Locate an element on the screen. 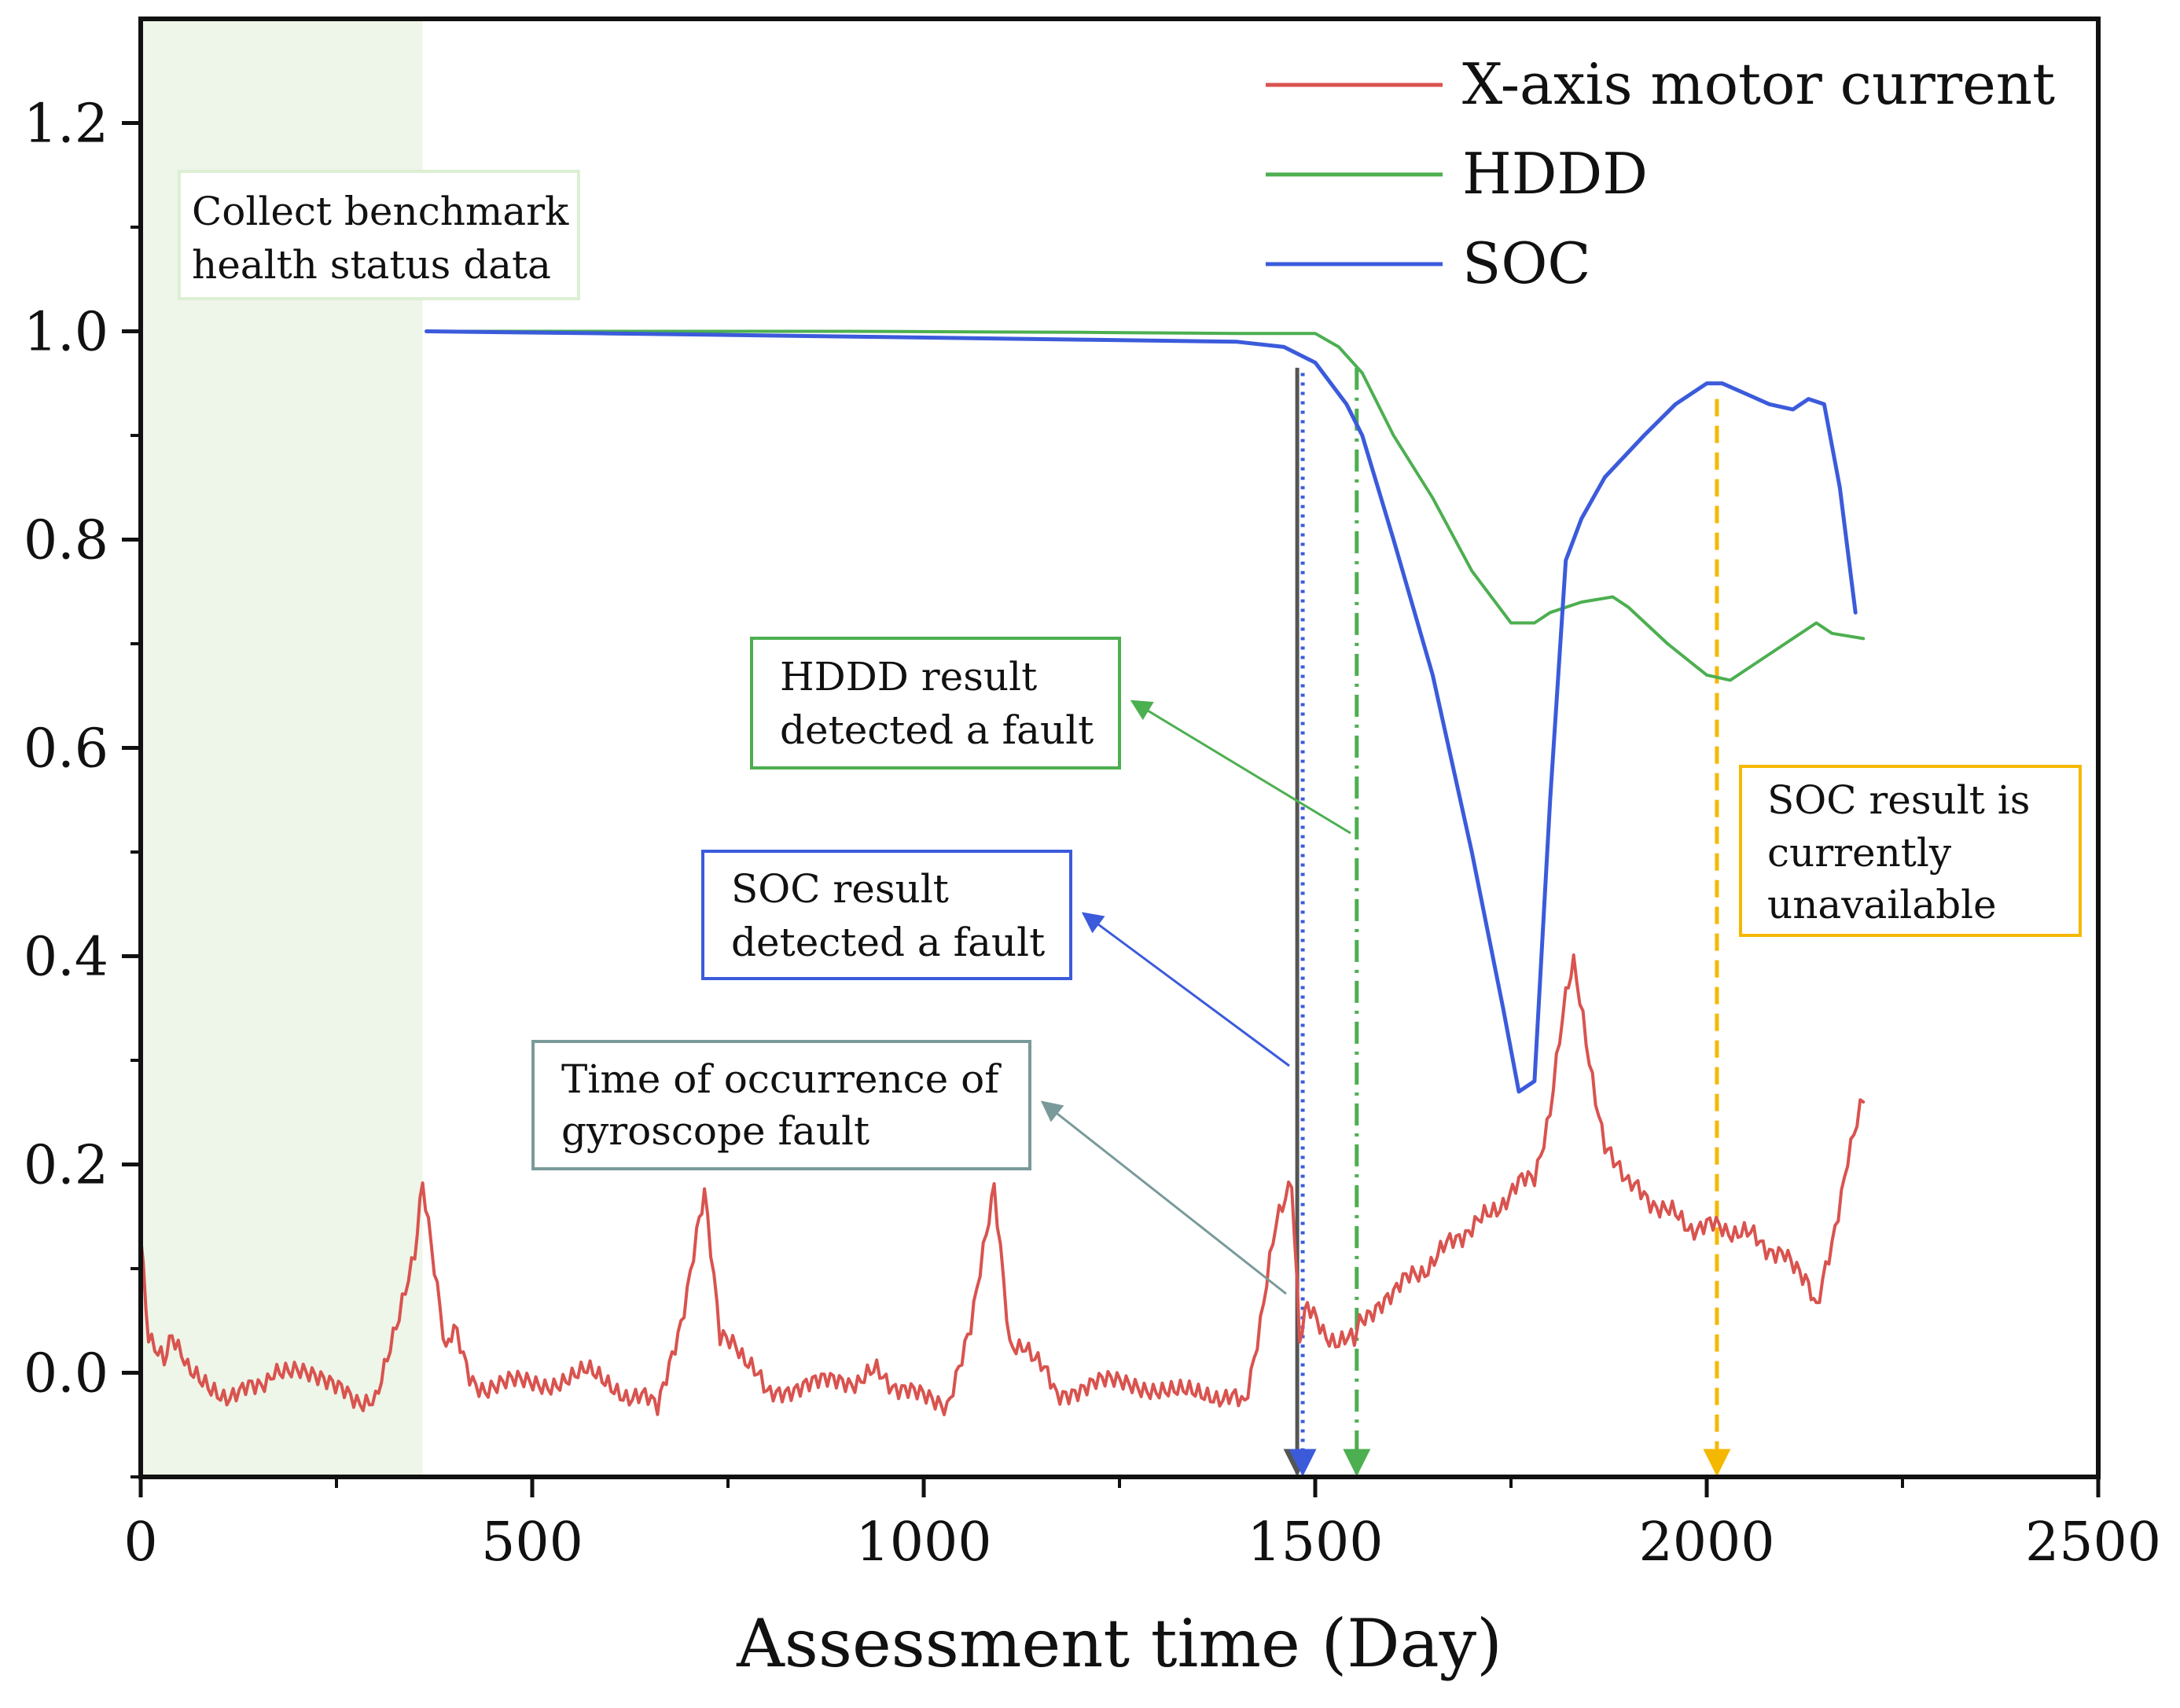 This screenshot has height=1708, width=2180. annotation-benchmark-line1: Collect benchmark is located at coordinates (380, 212).